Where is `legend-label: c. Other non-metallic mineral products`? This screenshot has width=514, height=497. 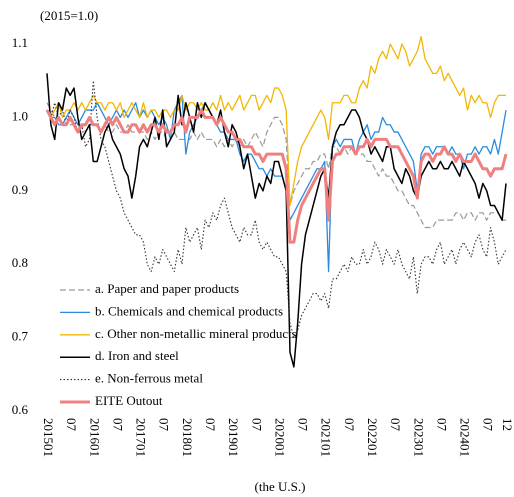 legend-label: c. Other non-metallic mineral products is located at coordinates (196, 333).